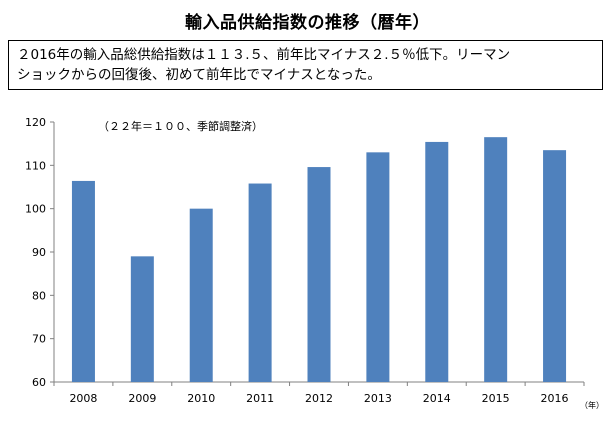 The image size is (615, 426). What do you see at coordinates (35, 122) in the screenshot?
I see `y-tick-label: 120` at bounding box center [35, 122].